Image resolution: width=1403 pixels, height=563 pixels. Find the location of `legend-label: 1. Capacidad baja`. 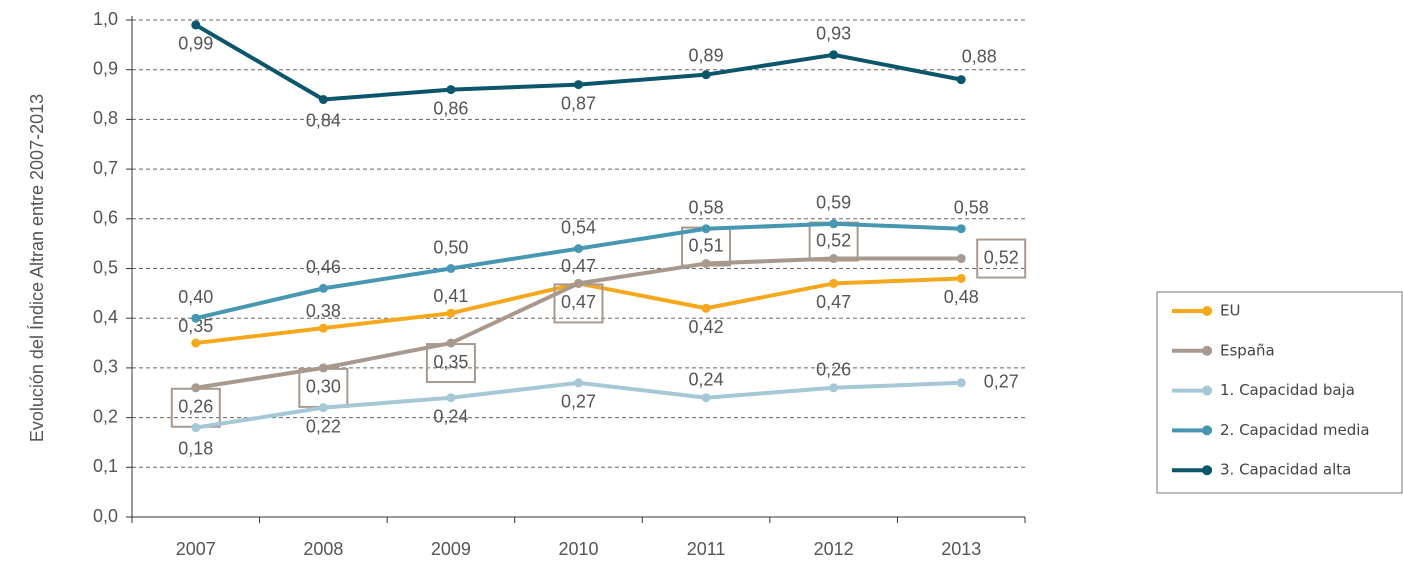

legend-label: 1. Capacidad baja is located at coordinates (1287, 390).